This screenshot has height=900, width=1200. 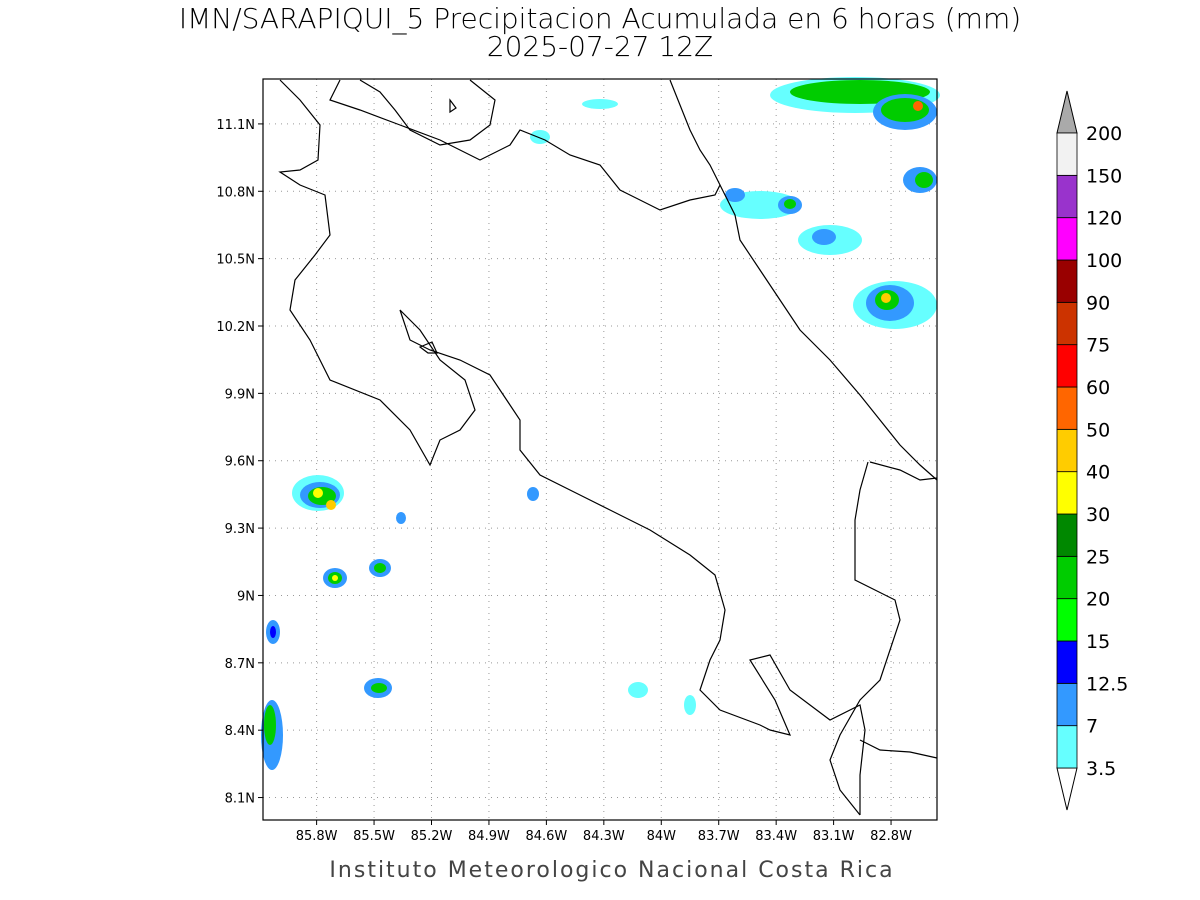 I want to click on colorbar-label: 120, so click(x=1104, y=219).